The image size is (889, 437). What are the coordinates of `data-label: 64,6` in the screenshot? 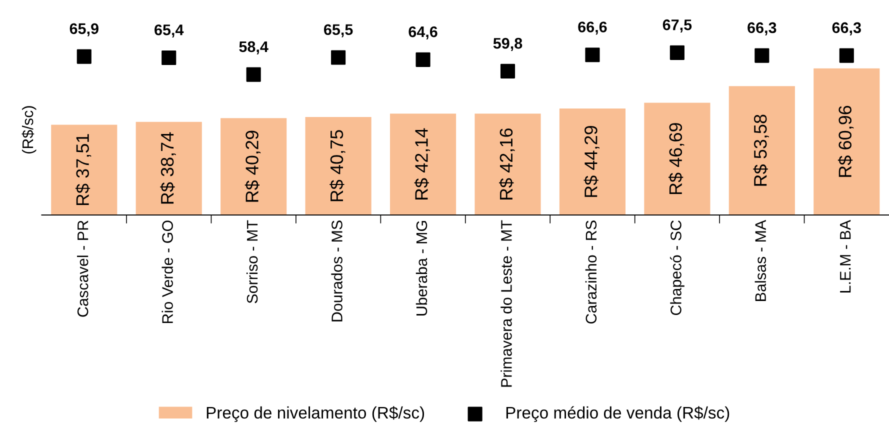 It's located at (423, 33).